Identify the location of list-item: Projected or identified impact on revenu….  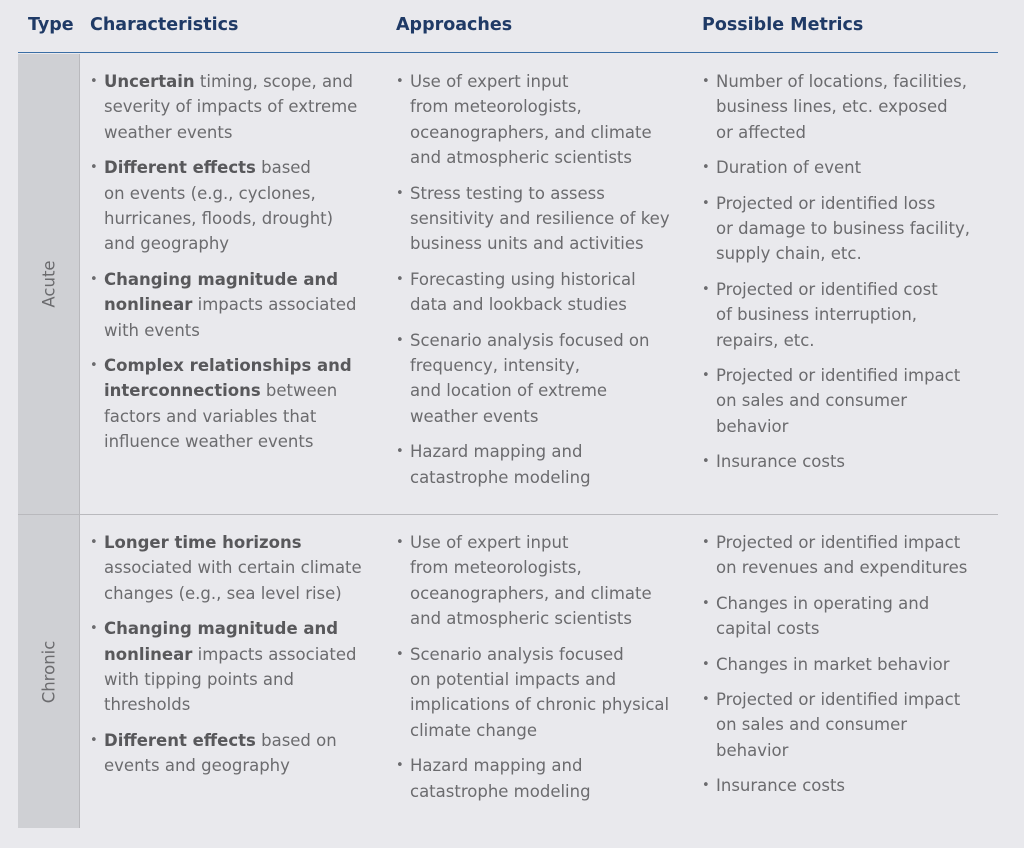
(852, 555).